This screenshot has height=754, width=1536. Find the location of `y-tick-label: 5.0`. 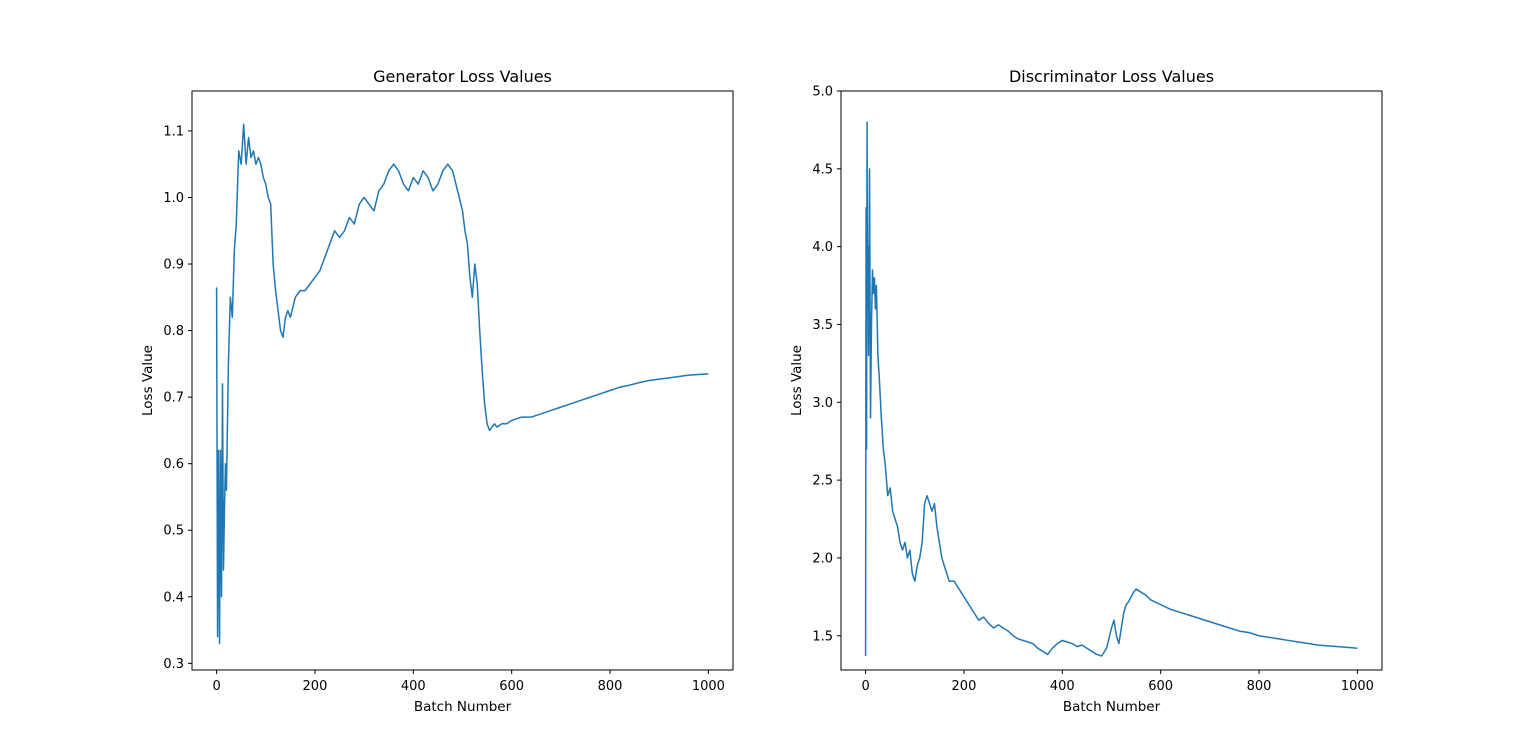

y-tick-label: 5.0 is located at coordinates (822, 92).